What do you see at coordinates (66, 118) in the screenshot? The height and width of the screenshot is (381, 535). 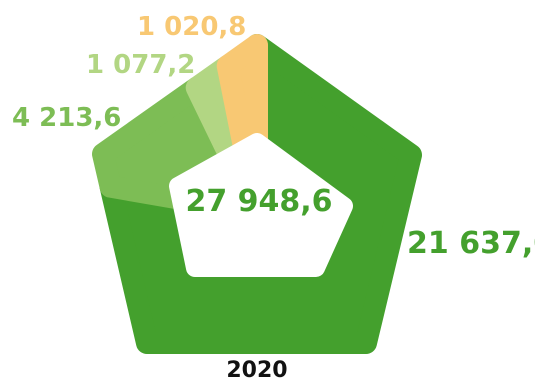 I see `slice-value-label-2: 4 213,6` at bounding box center [66, 118].